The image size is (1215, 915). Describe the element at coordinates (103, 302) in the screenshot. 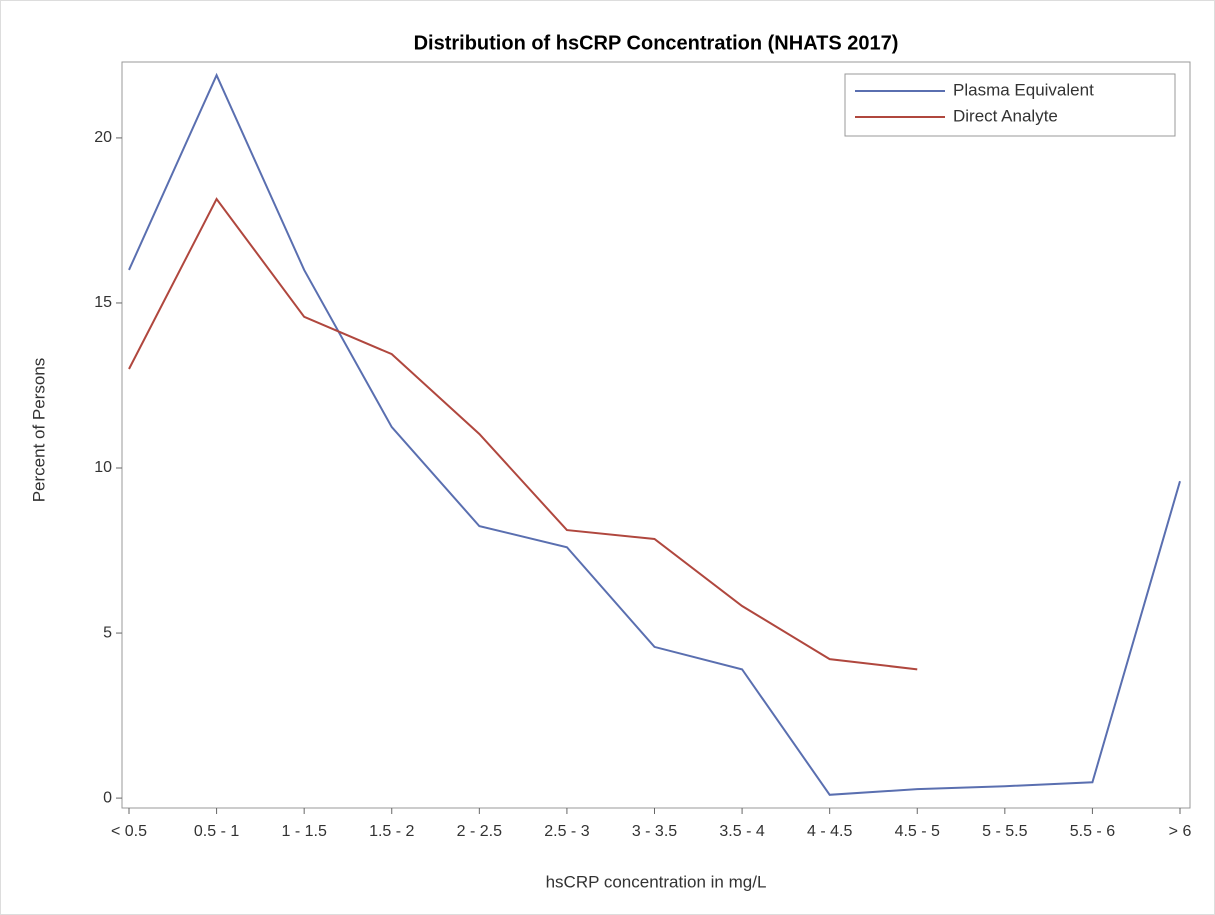

I see `y-tick-label: 15` at that location.